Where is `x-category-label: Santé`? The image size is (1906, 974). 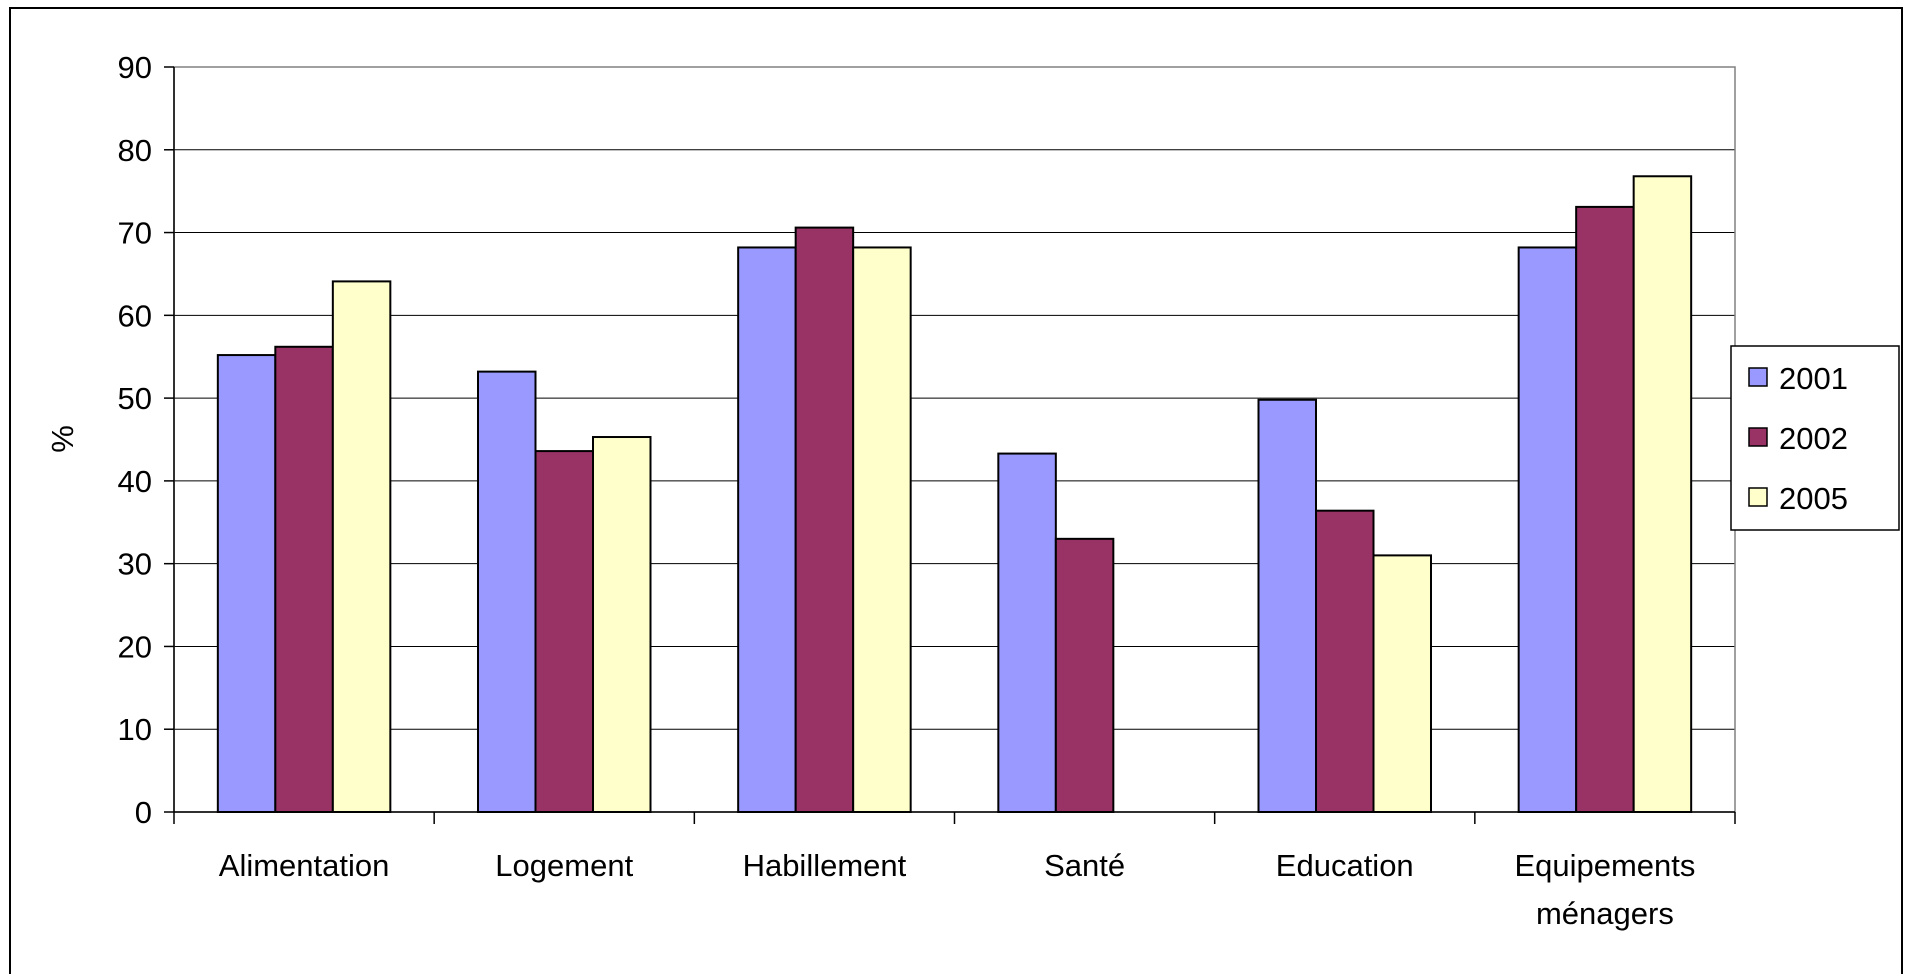
x-category-label: Santé is located at coordinates (1084, 865).